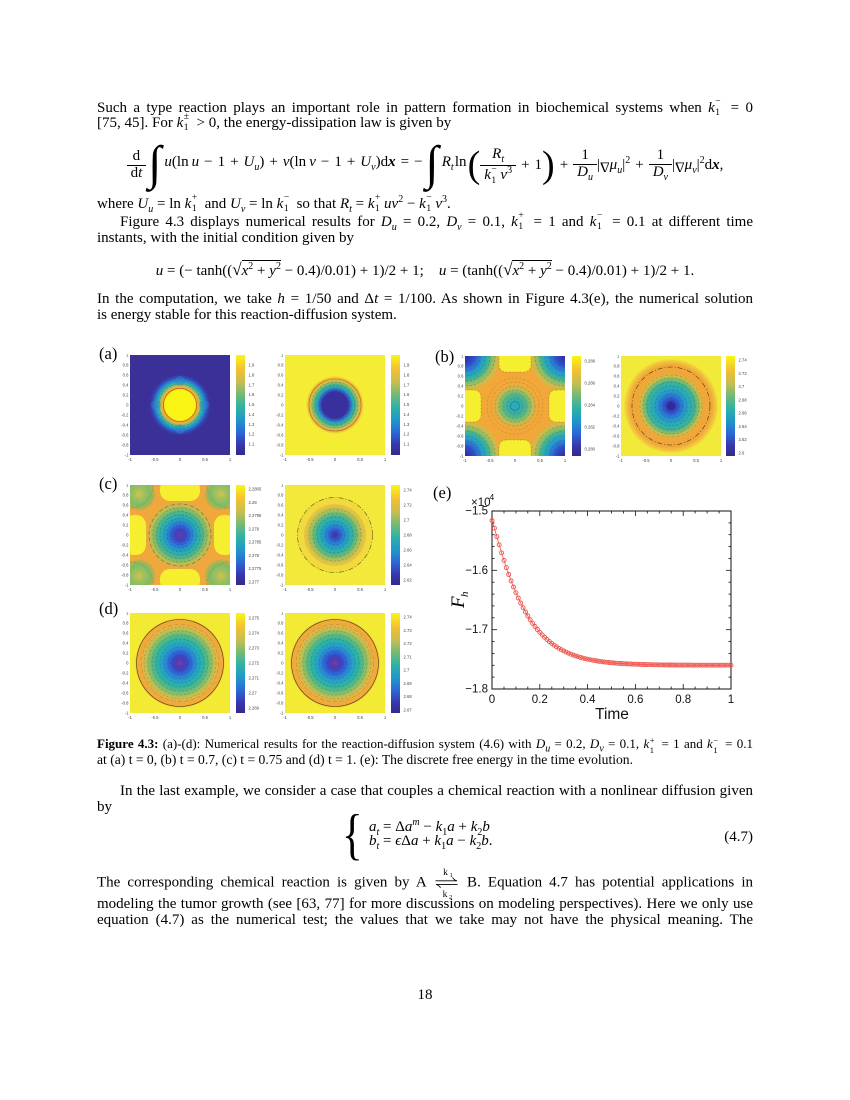  I want to click on svg-text: ×10, so click(481, 503).